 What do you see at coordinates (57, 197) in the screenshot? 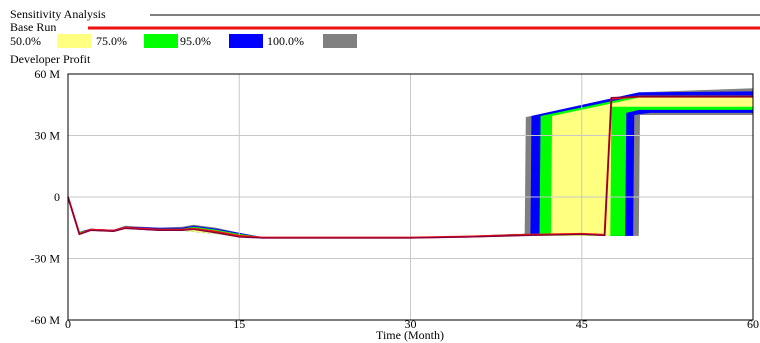
I see `y-tick-label: 0` at bounding box center [57, 197].